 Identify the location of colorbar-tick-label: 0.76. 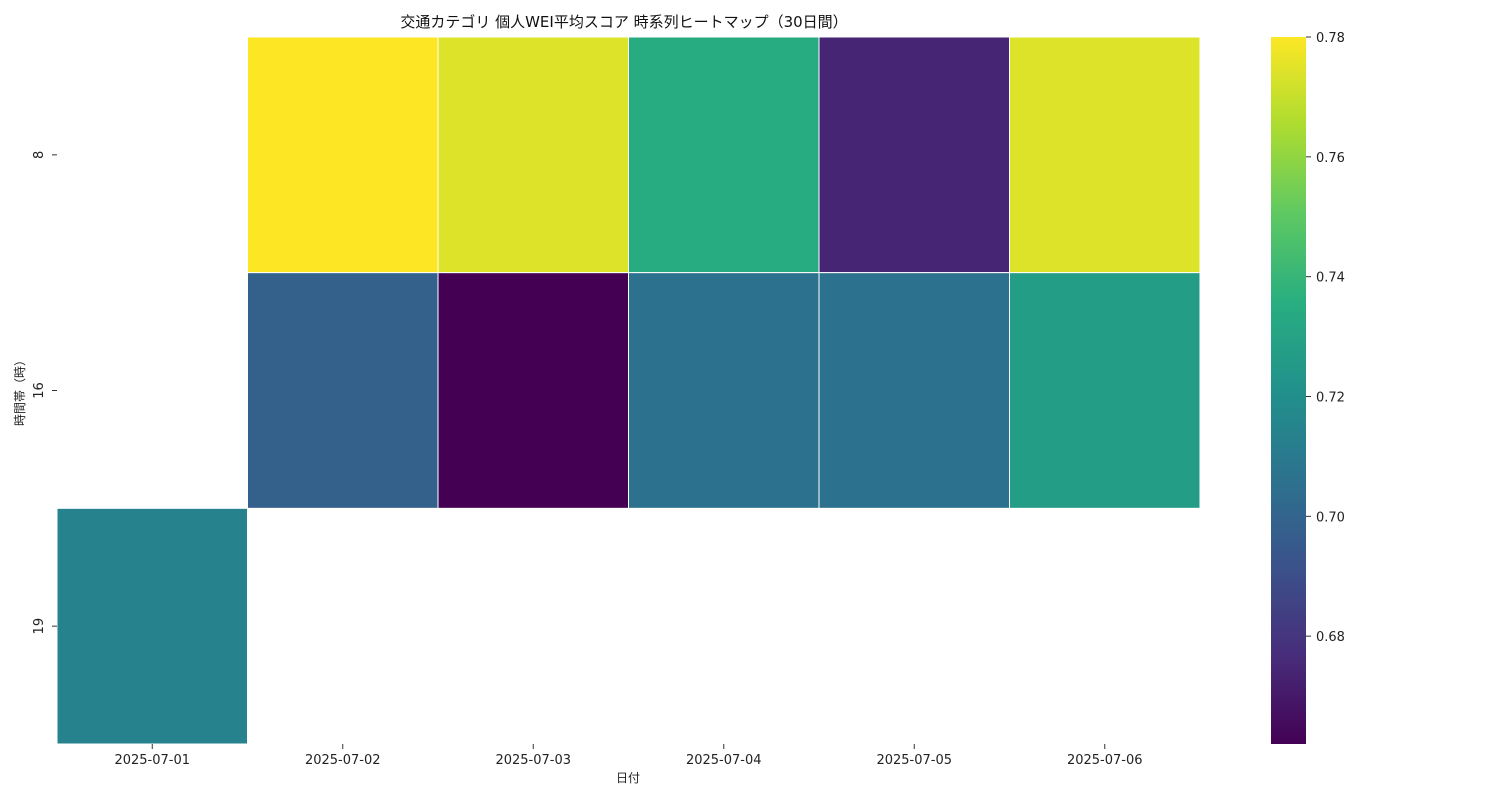
(1330, 158).